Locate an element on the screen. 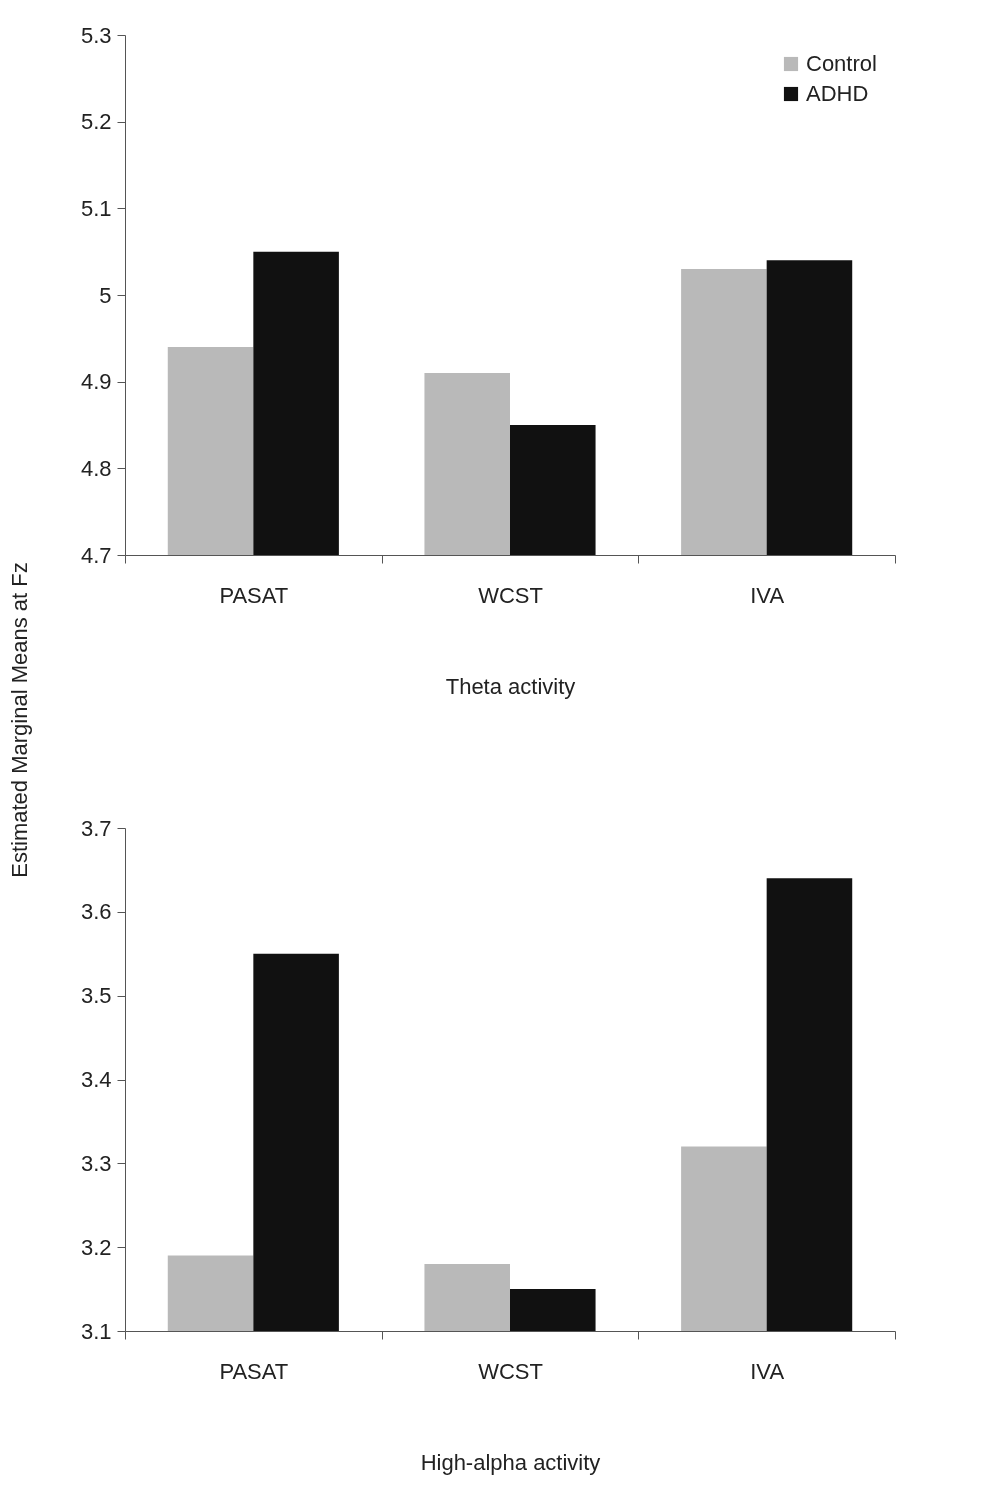 The height and width of the screenshot is (1505, 986). y-tick-label: 3.1 is located at coordinates (96, 1331).